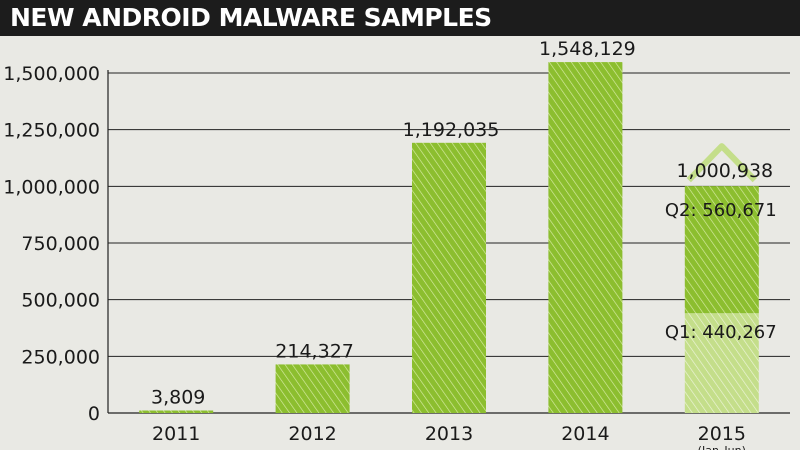 This screenshot has width=800, height=450. What do you see at coordinates (60, 244) in the screenshot?
I see `y-tick-label: 750,000` at bounding box center [60, 244].